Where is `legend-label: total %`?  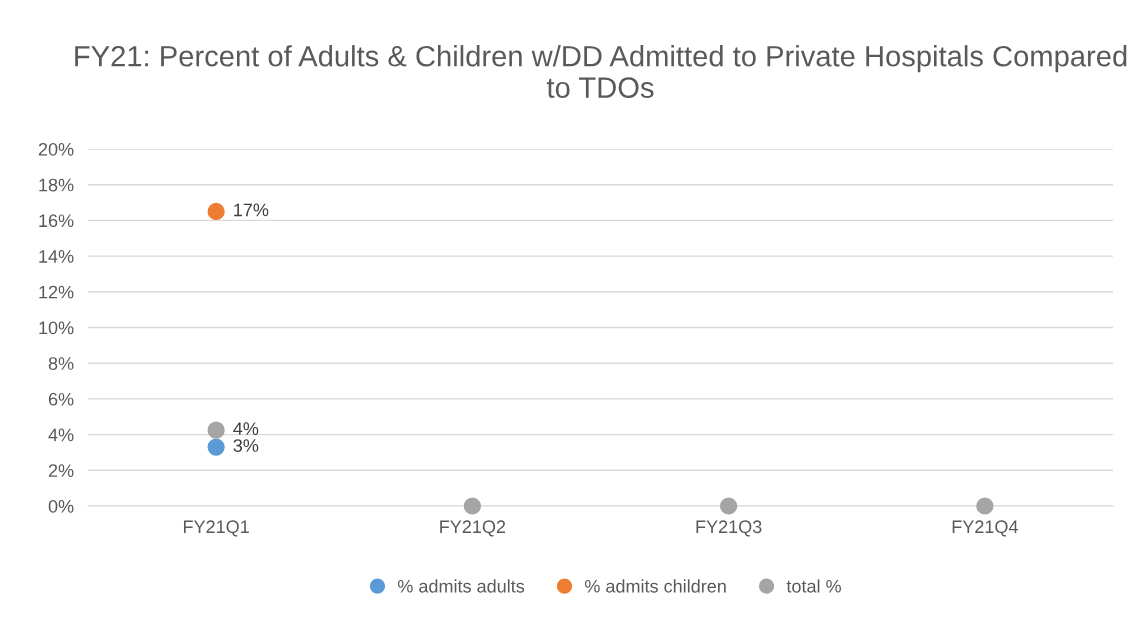
legend-label: total % is located at coordinates (813, 586).